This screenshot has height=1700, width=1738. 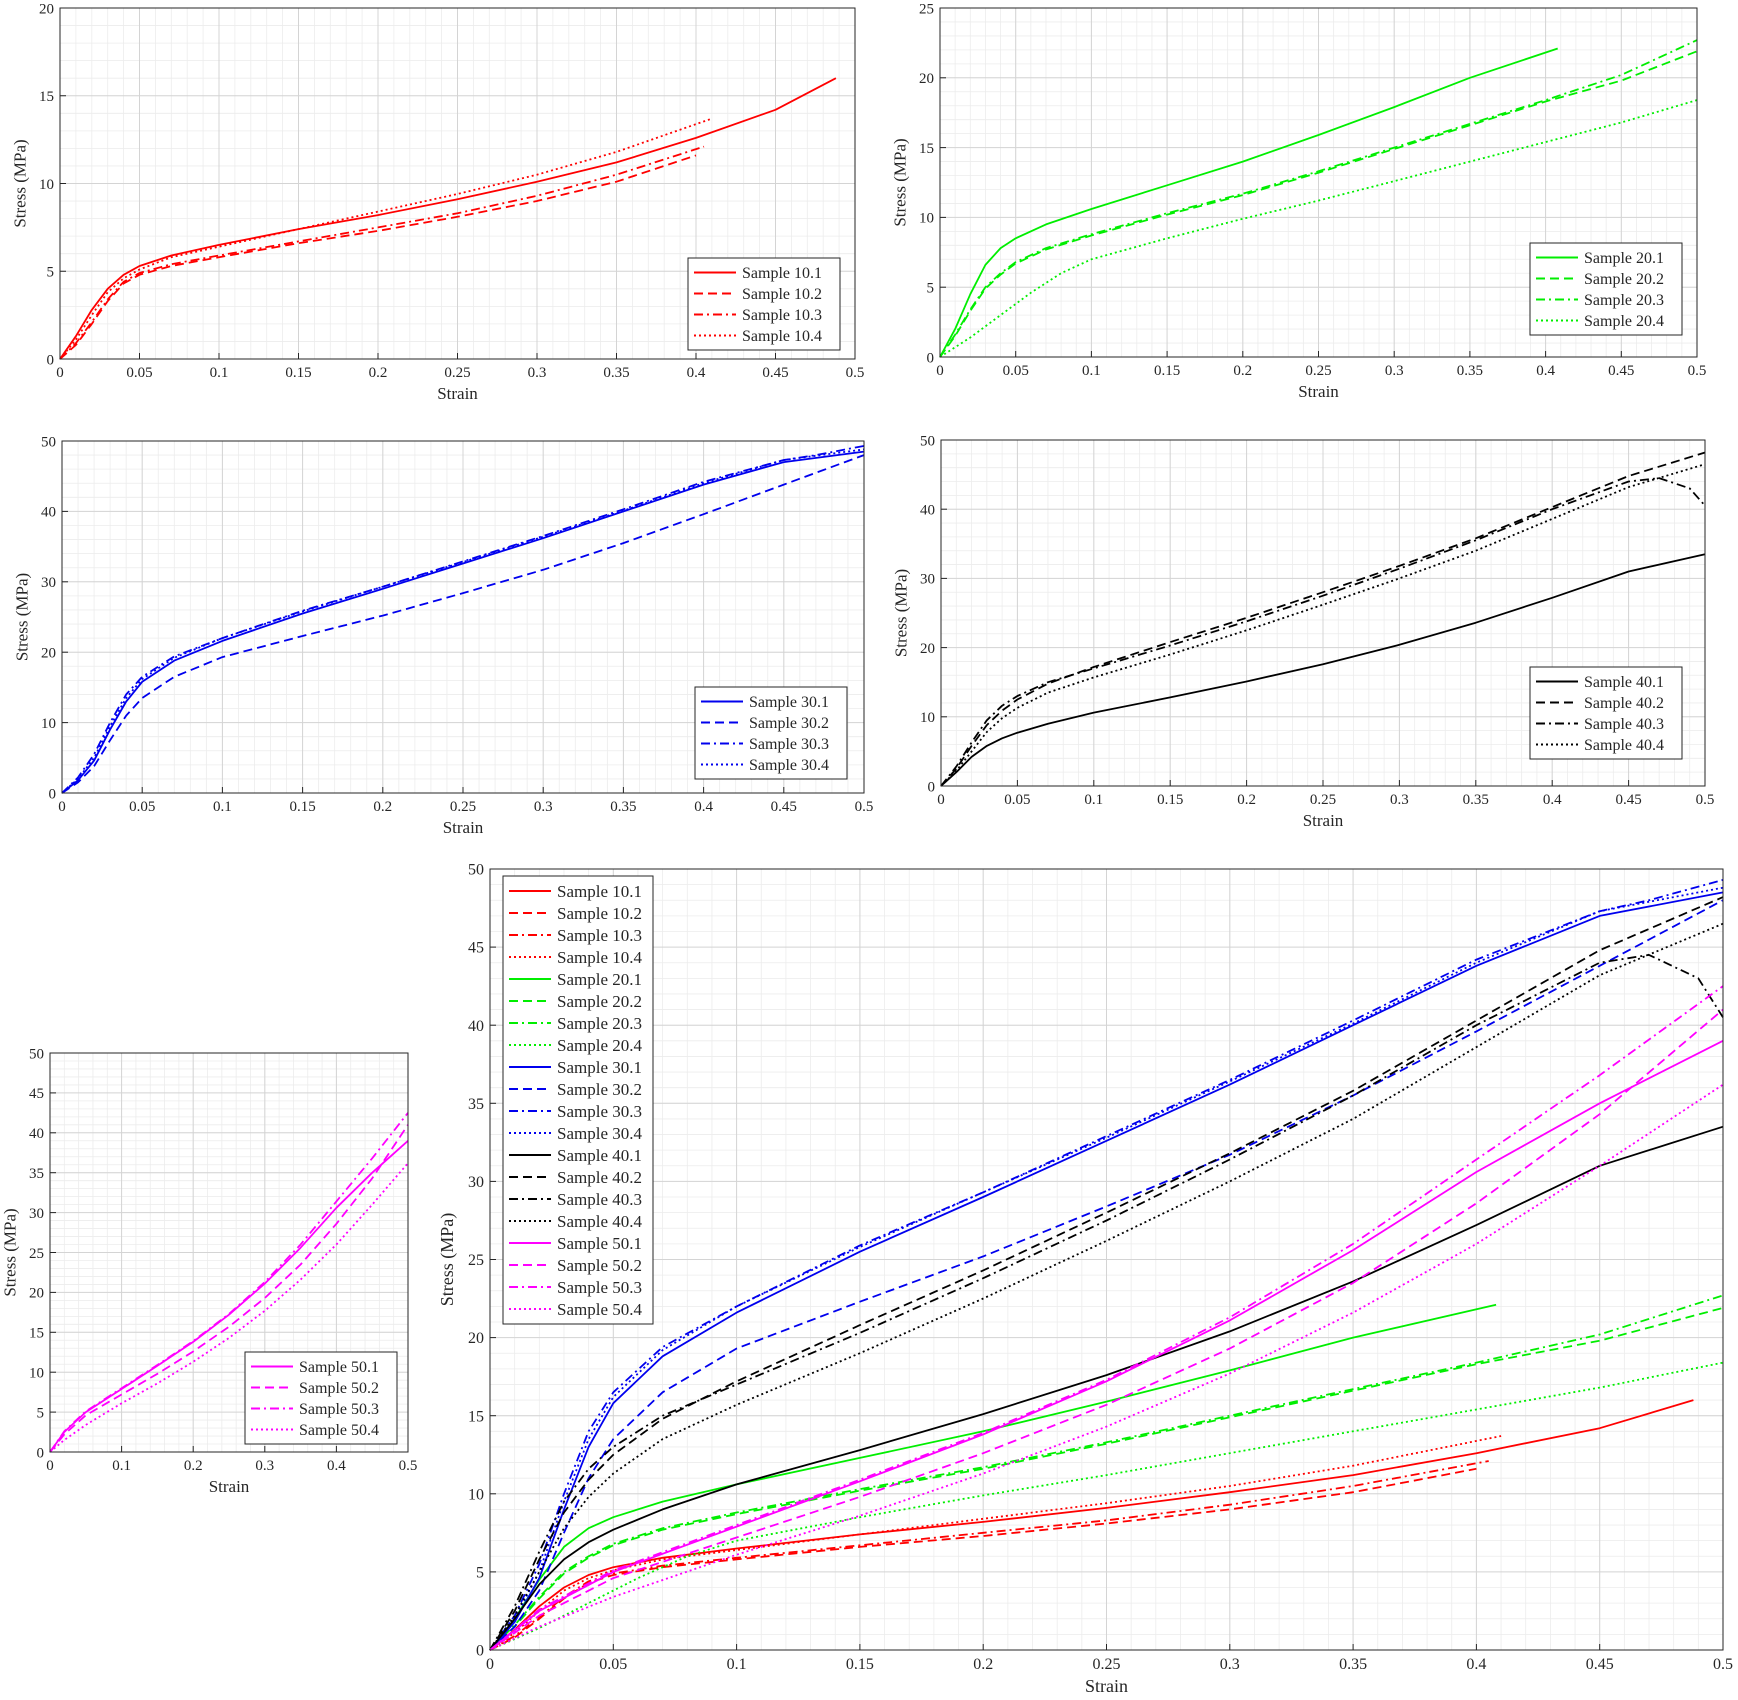 I want to click on legend-entry: Sample 20.3, so click(x=599, y=1023).